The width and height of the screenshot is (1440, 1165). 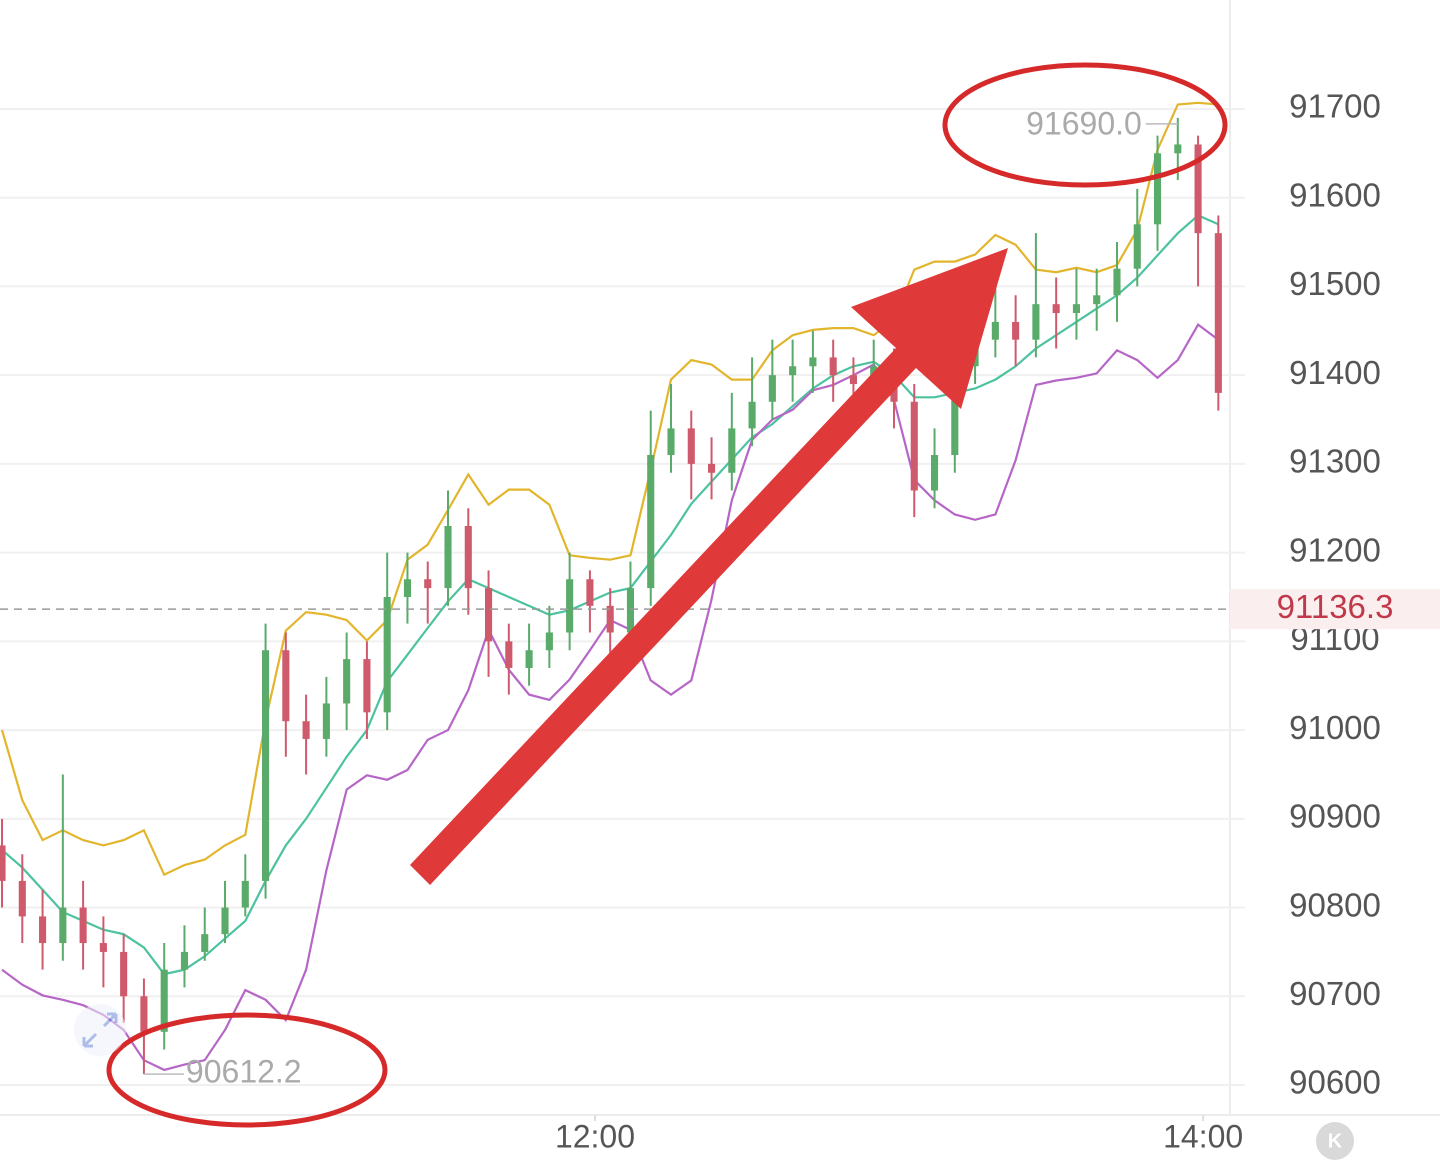 I want to click on last-price-label: 91136.3, so click(x=1335, y=606).